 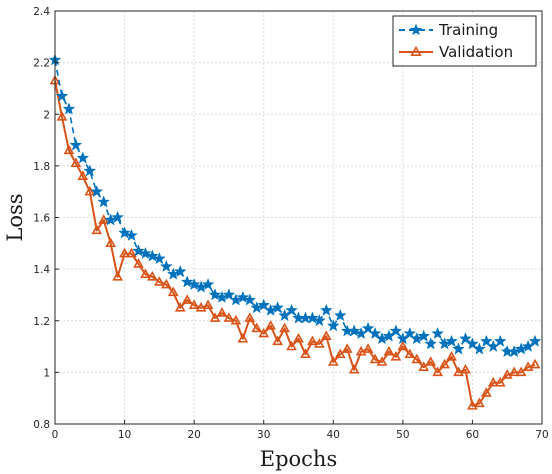 I want to click on x-tick-label: 40, so click(x=333, y=435).